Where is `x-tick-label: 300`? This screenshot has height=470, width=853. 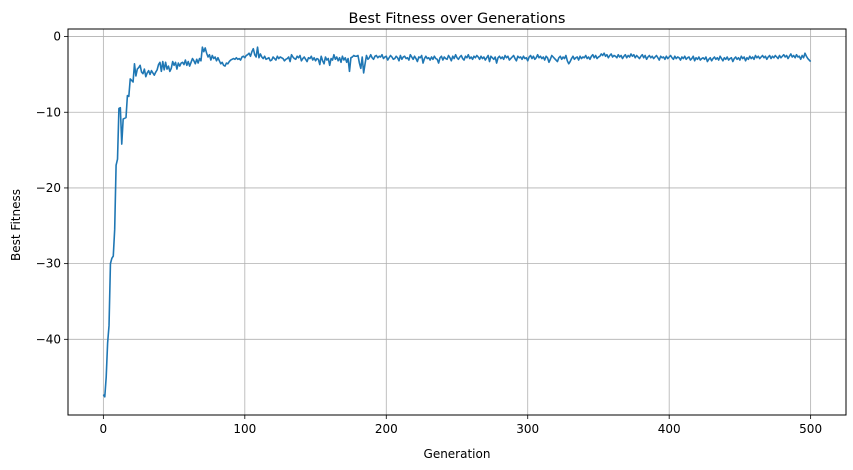 x-tick-label: 300 is located at coordinates (527, 429).